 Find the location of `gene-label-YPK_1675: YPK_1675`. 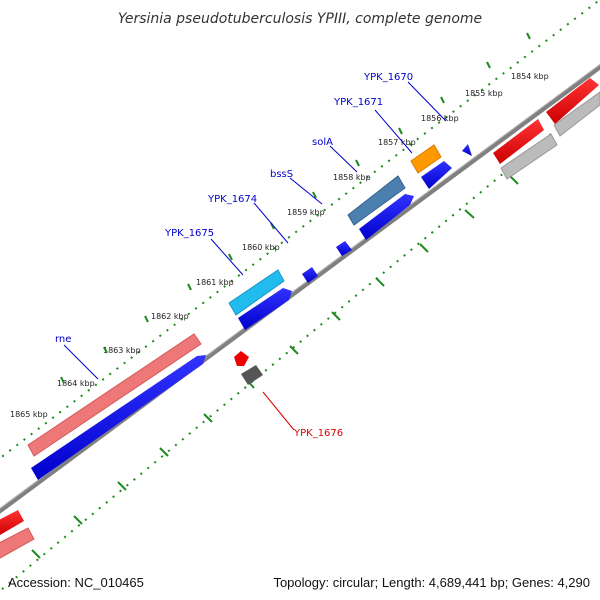

gene-label-YPK_1675: YPK_1675 is located at coordinates (189, 233).